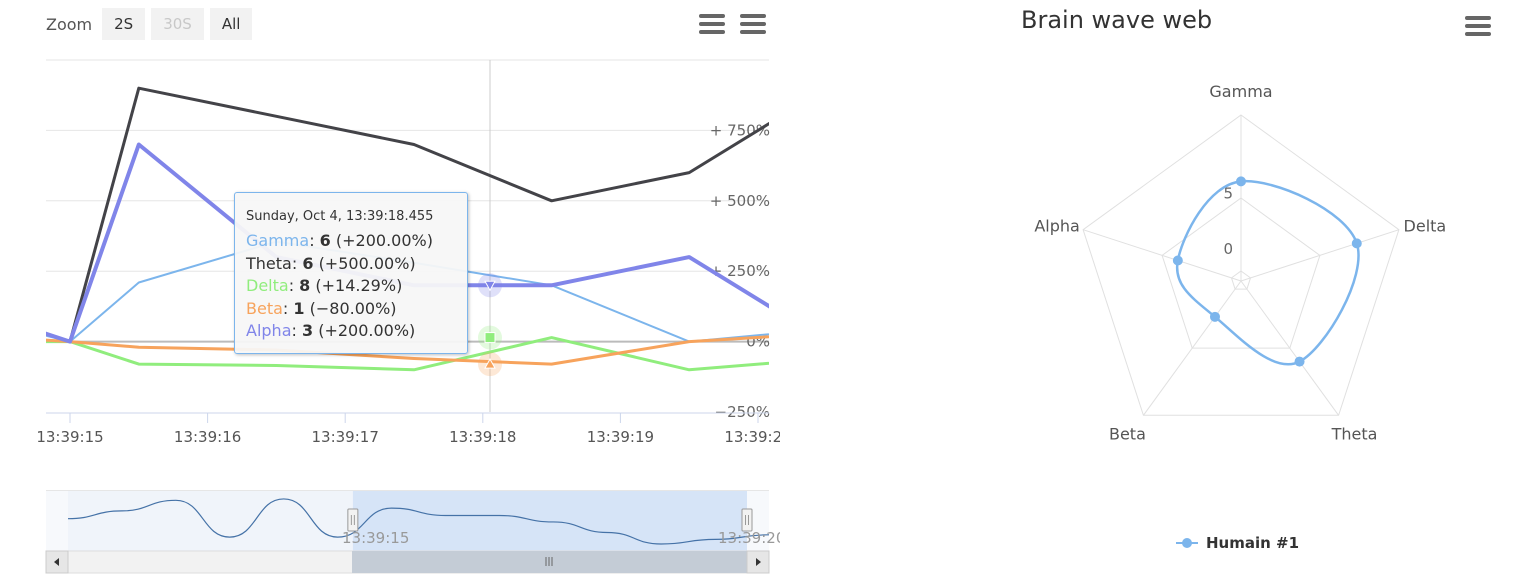  Describe the element at coordinates (269, 330) in the screenshot. I see `tooltip-series-name: Alpha` at that location.